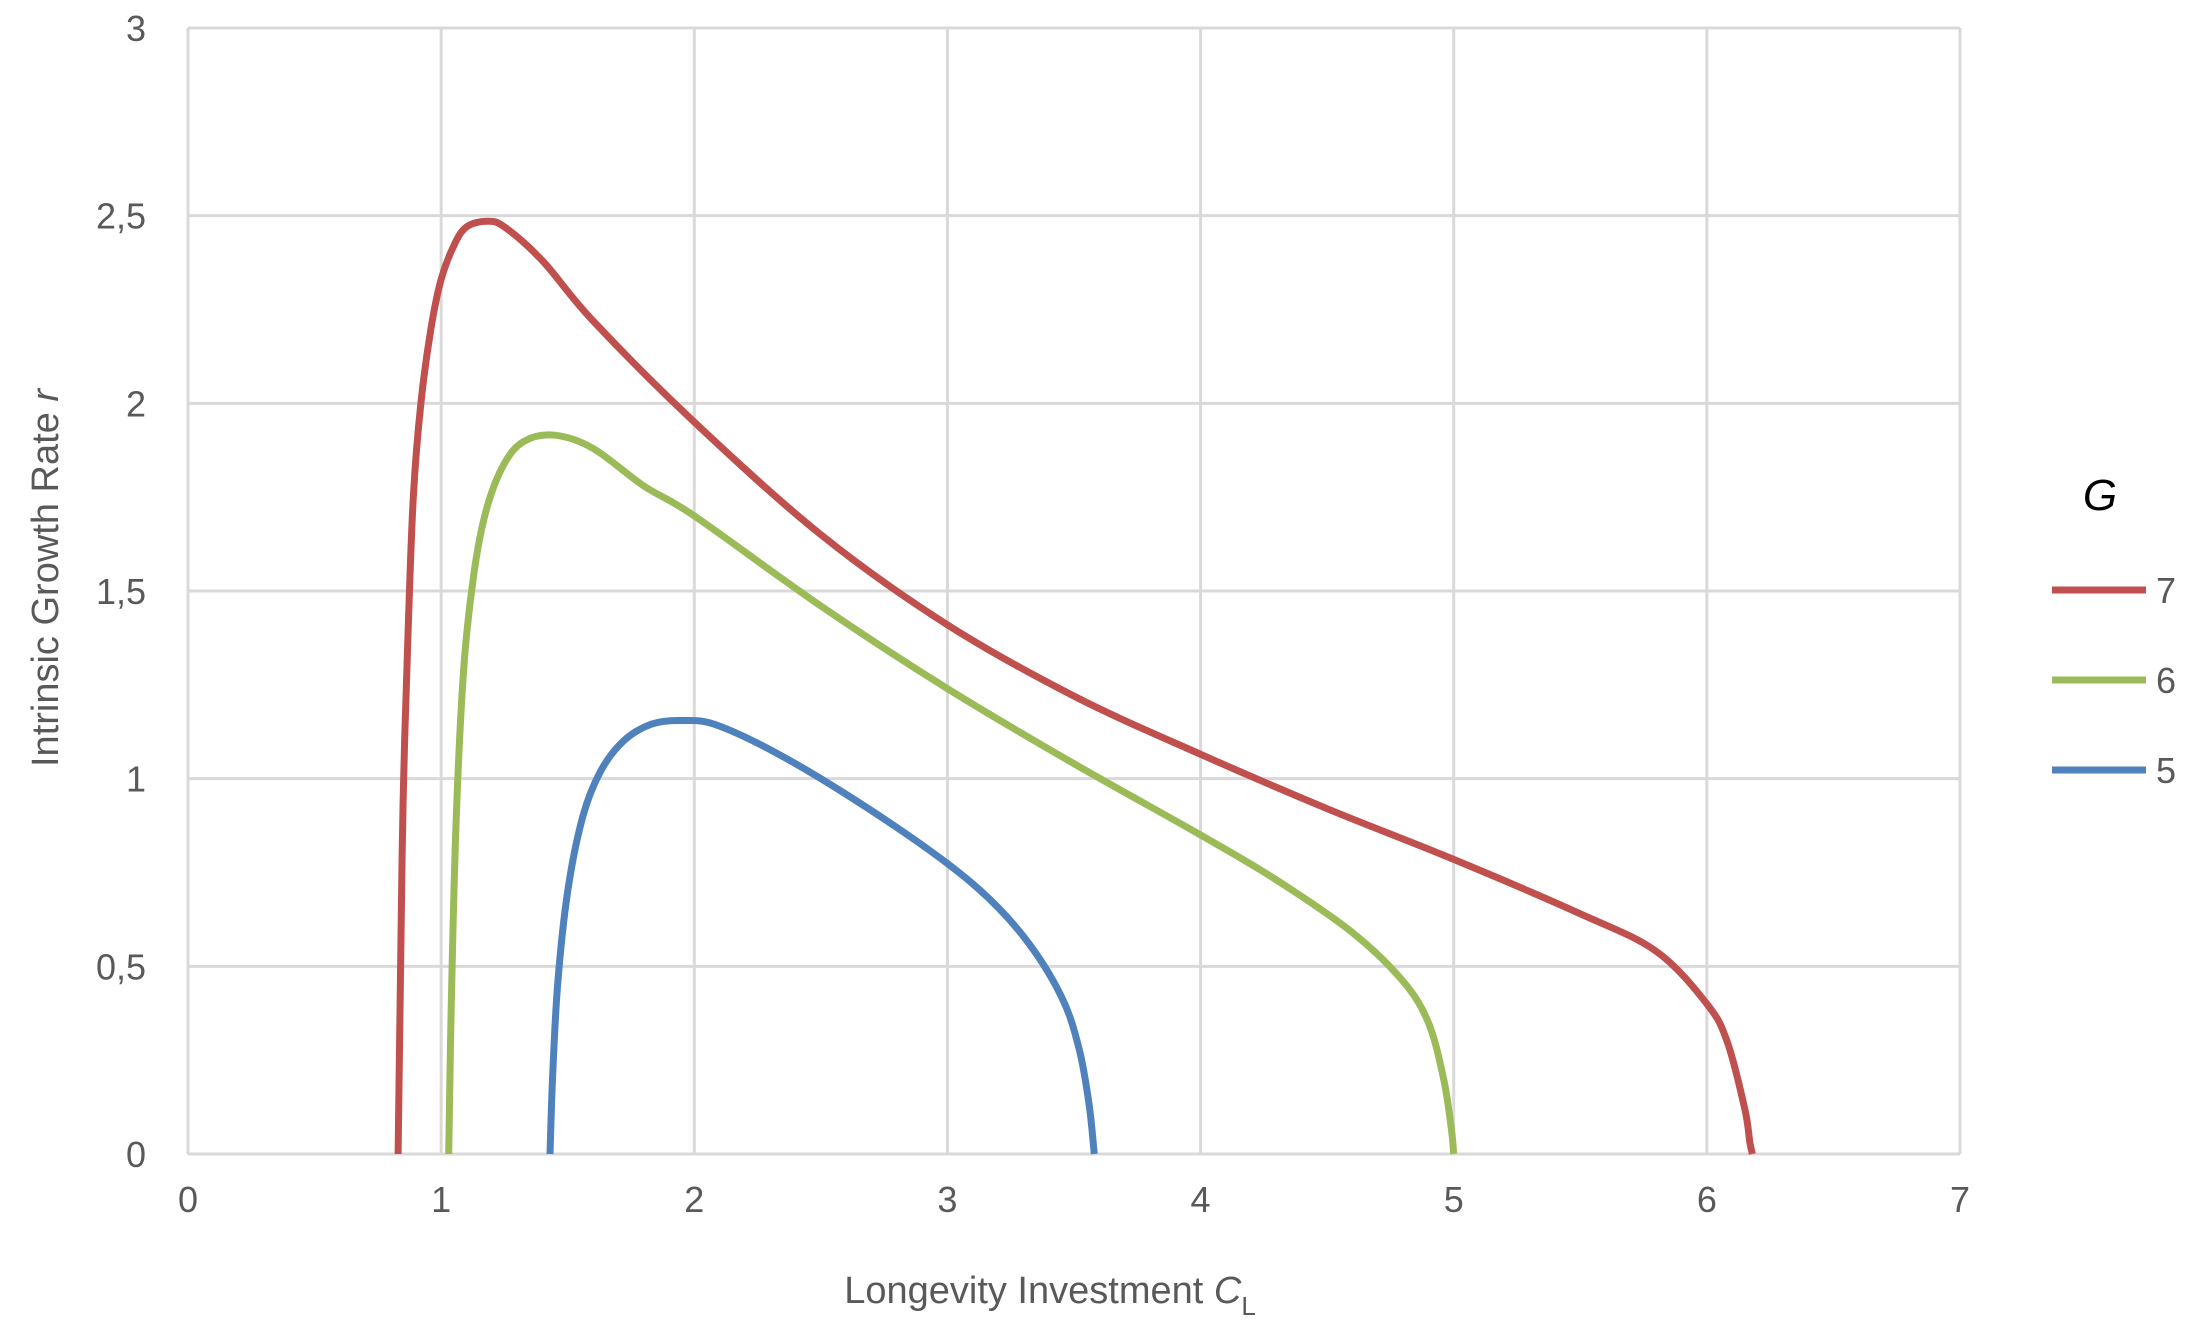 This screenshot has height=1329, width=2192. Describe the element at coordinates (136, 779) in the screenshot. I see `y-tick-label: 1` at that location.